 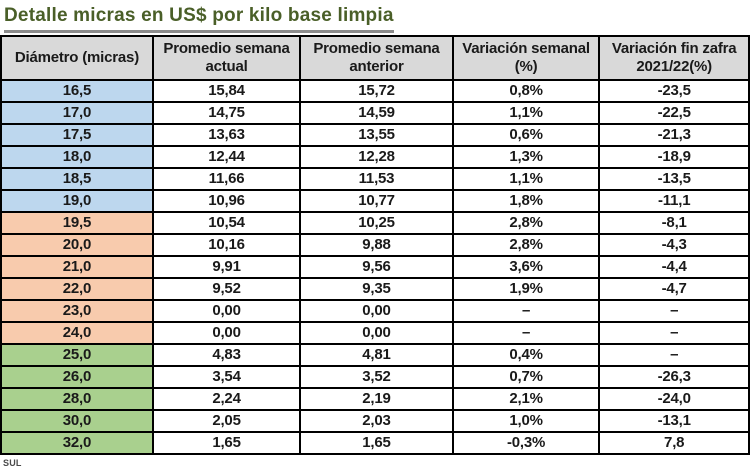 What do you see at coordinates (226, 57) in the screenshot?
I see `col-header-current-week: Promedio semana actual` at bounding box center [226, 57].